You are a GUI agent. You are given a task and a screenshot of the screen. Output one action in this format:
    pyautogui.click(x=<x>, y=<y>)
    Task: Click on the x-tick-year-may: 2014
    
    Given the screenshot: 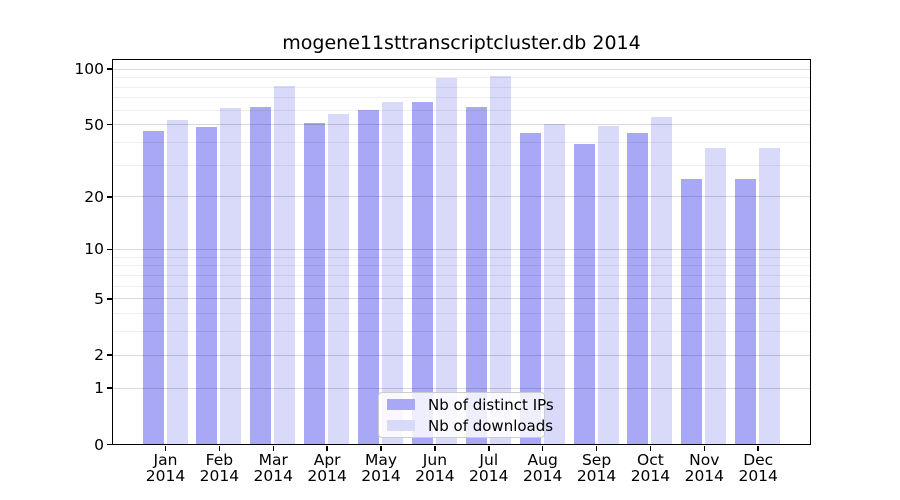 What is the action you would take?
    pyautogui.click(x=381, y=476)
    